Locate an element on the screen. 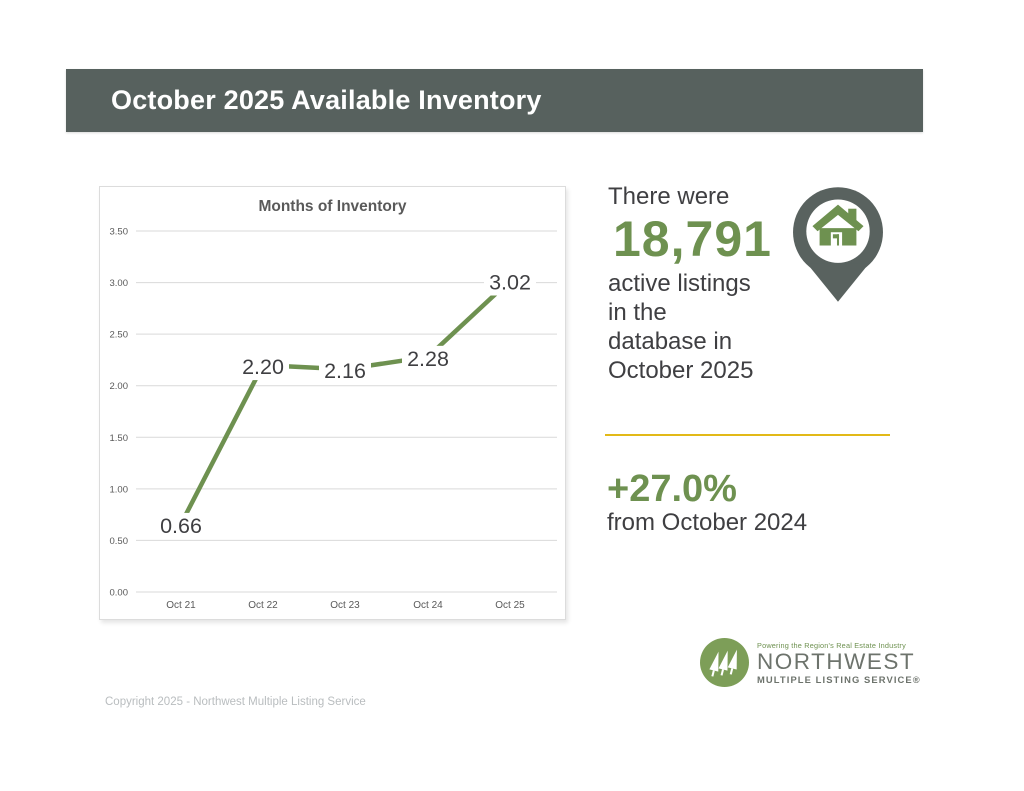  svg-text: 0.50 is located at coordinates (119, 541).